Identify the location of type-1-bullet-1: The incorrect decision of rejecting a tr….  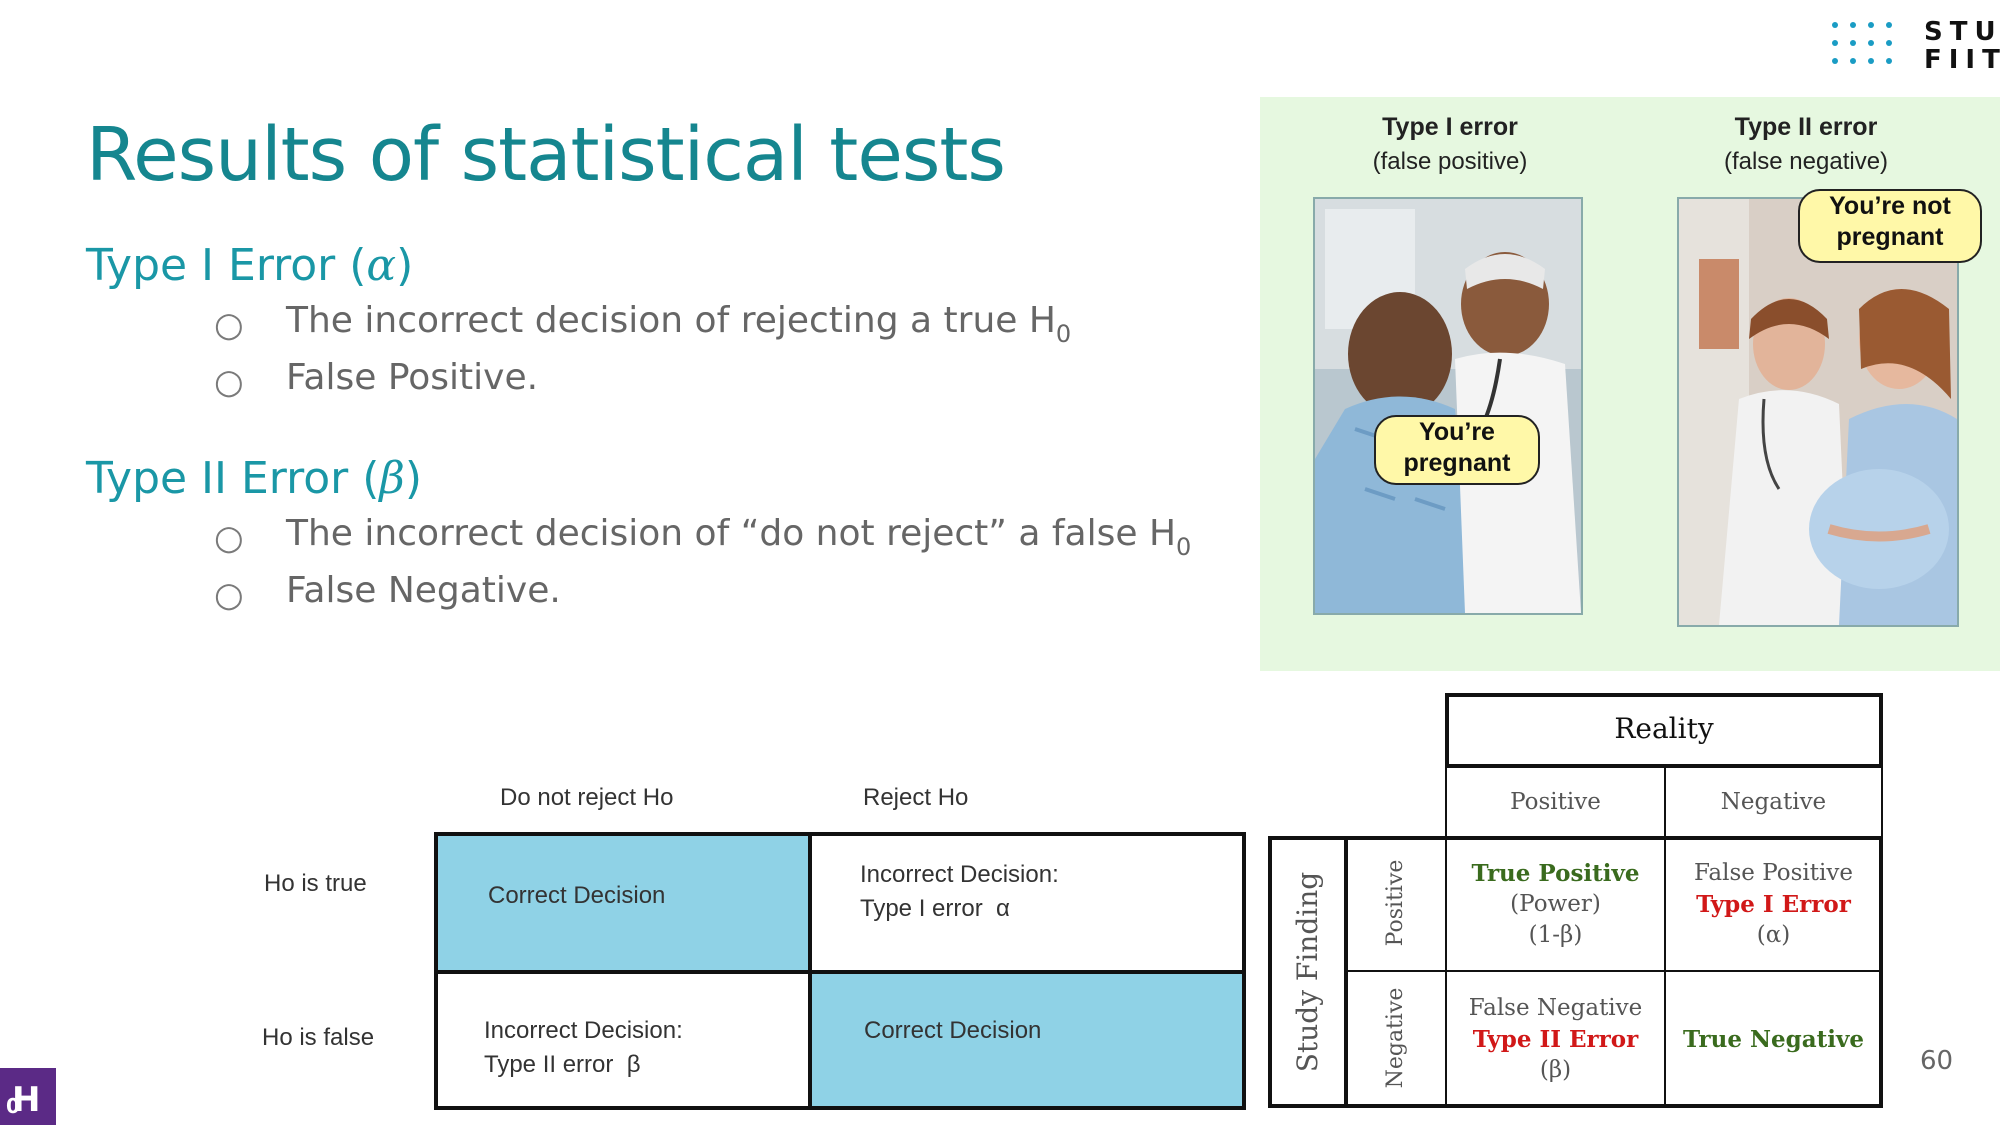
(679, 324).